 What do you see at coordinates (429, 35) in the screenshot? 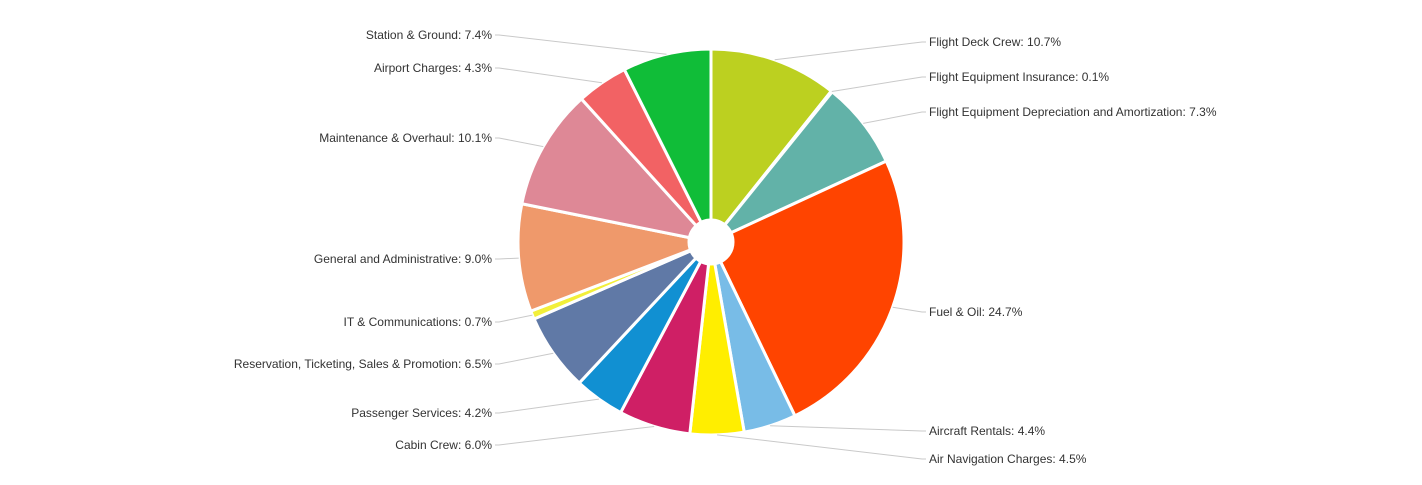
I see `slice-label-station-and-ground: Station & Ground: 7.4%` at bounding box center [429, 35].